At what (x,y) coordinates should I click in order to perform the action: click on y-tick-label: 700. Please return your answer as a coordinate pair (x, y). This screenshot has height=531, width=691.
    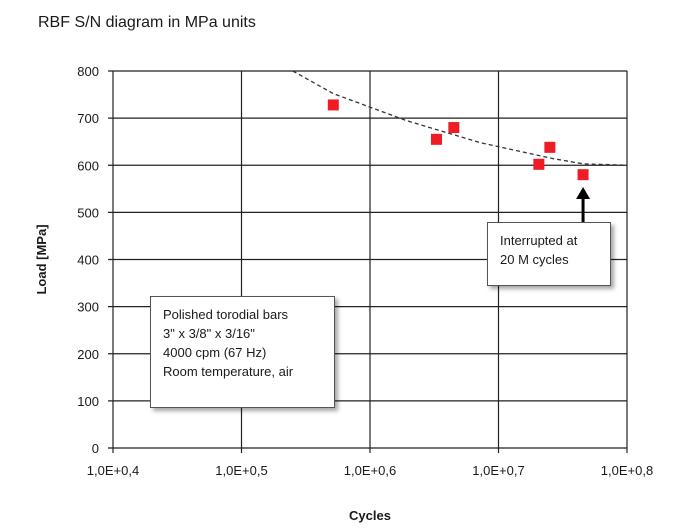
    Looking at the image, I should click on (88, 118).